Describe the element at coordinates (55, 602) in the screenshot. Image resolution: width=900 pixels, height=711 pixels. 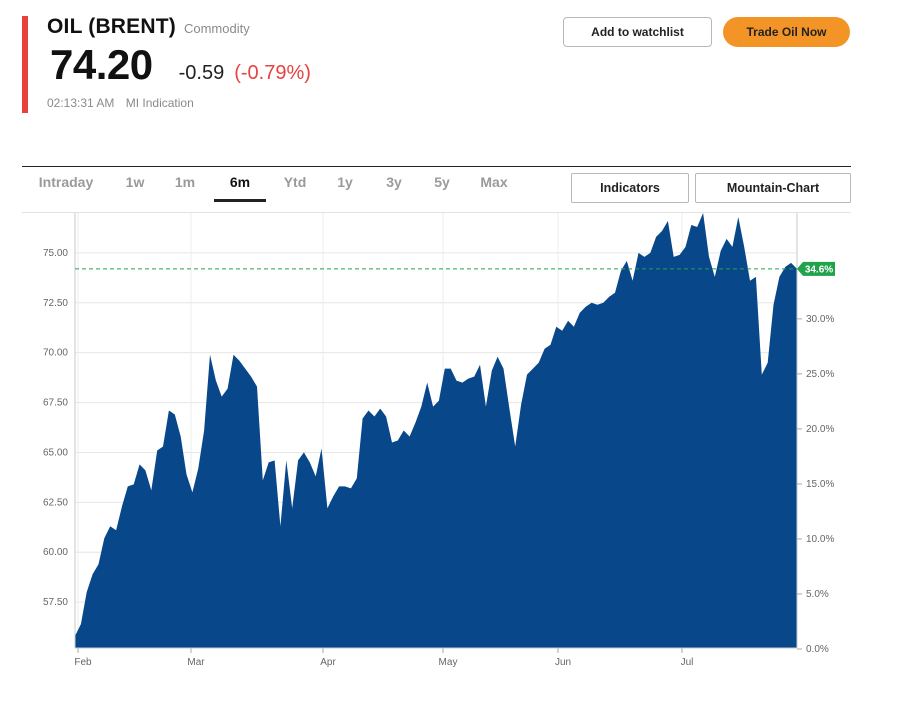
I see `y-tick-label: 57.50` at that location.